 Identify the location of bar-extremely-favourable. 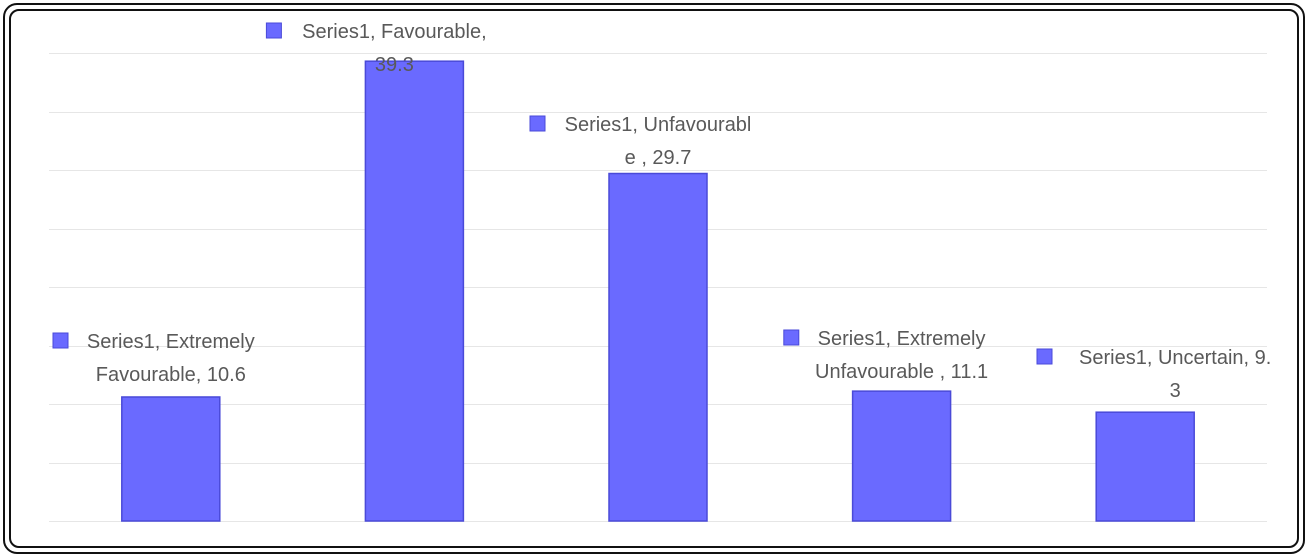
(171, 459).